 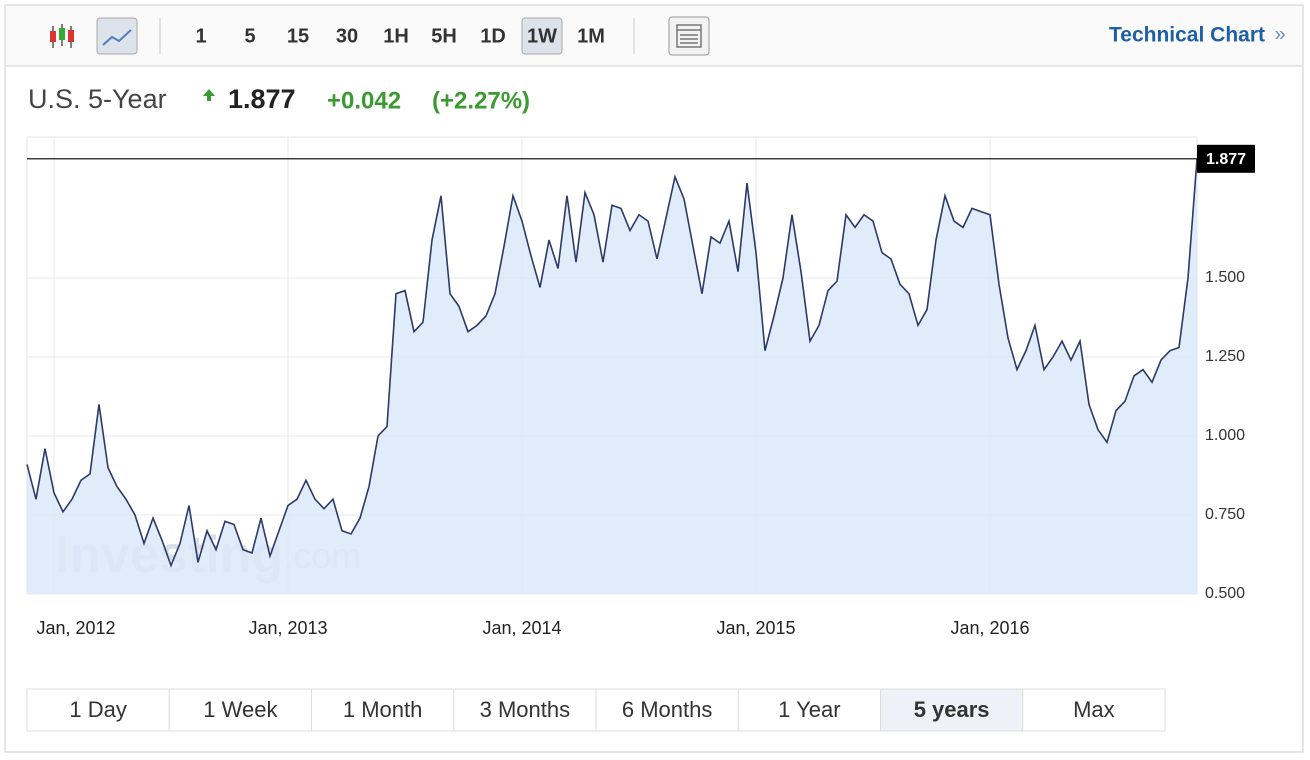 I want to click on range-button-label: 1 Month, so click(x=383, y=709).